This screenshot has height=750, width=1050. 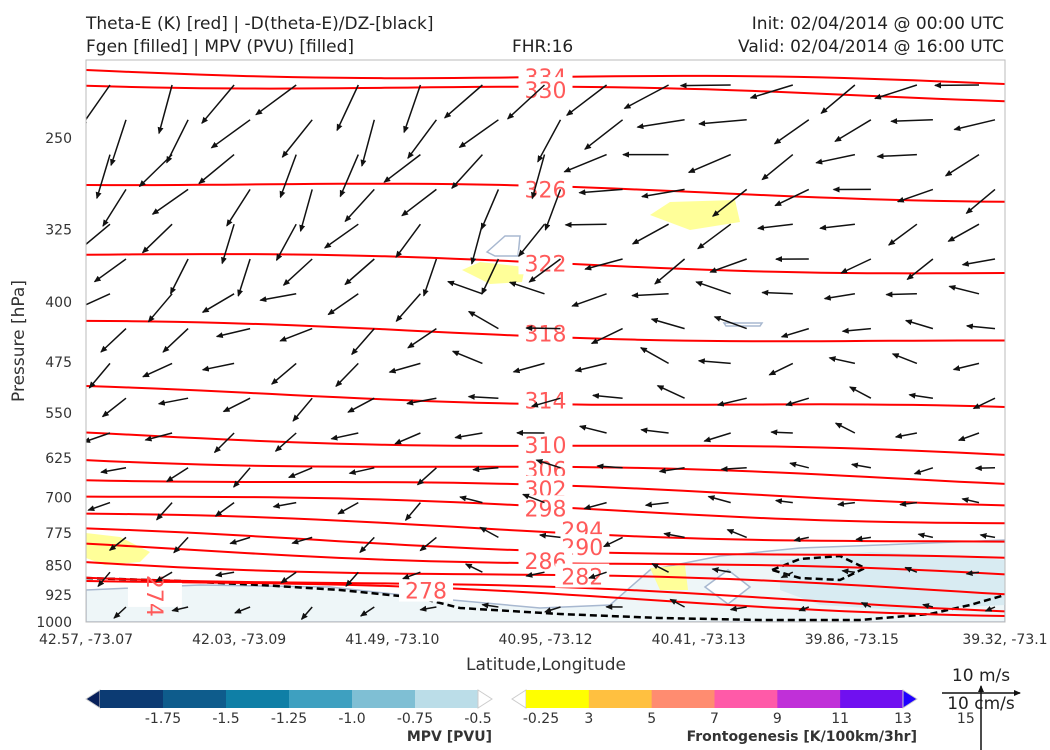 I want to click on fgen-fill-lowleft, so click(x=118, y=549).